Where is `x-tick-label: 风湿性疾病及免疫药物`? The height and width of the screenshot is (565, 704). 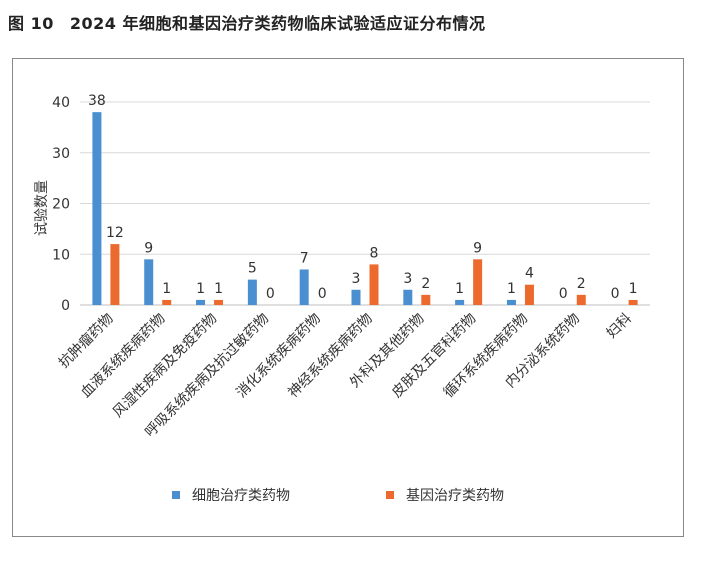
x-tick-label: 风湿性疾病及免疫药物 is located at coordinates (165, 366).